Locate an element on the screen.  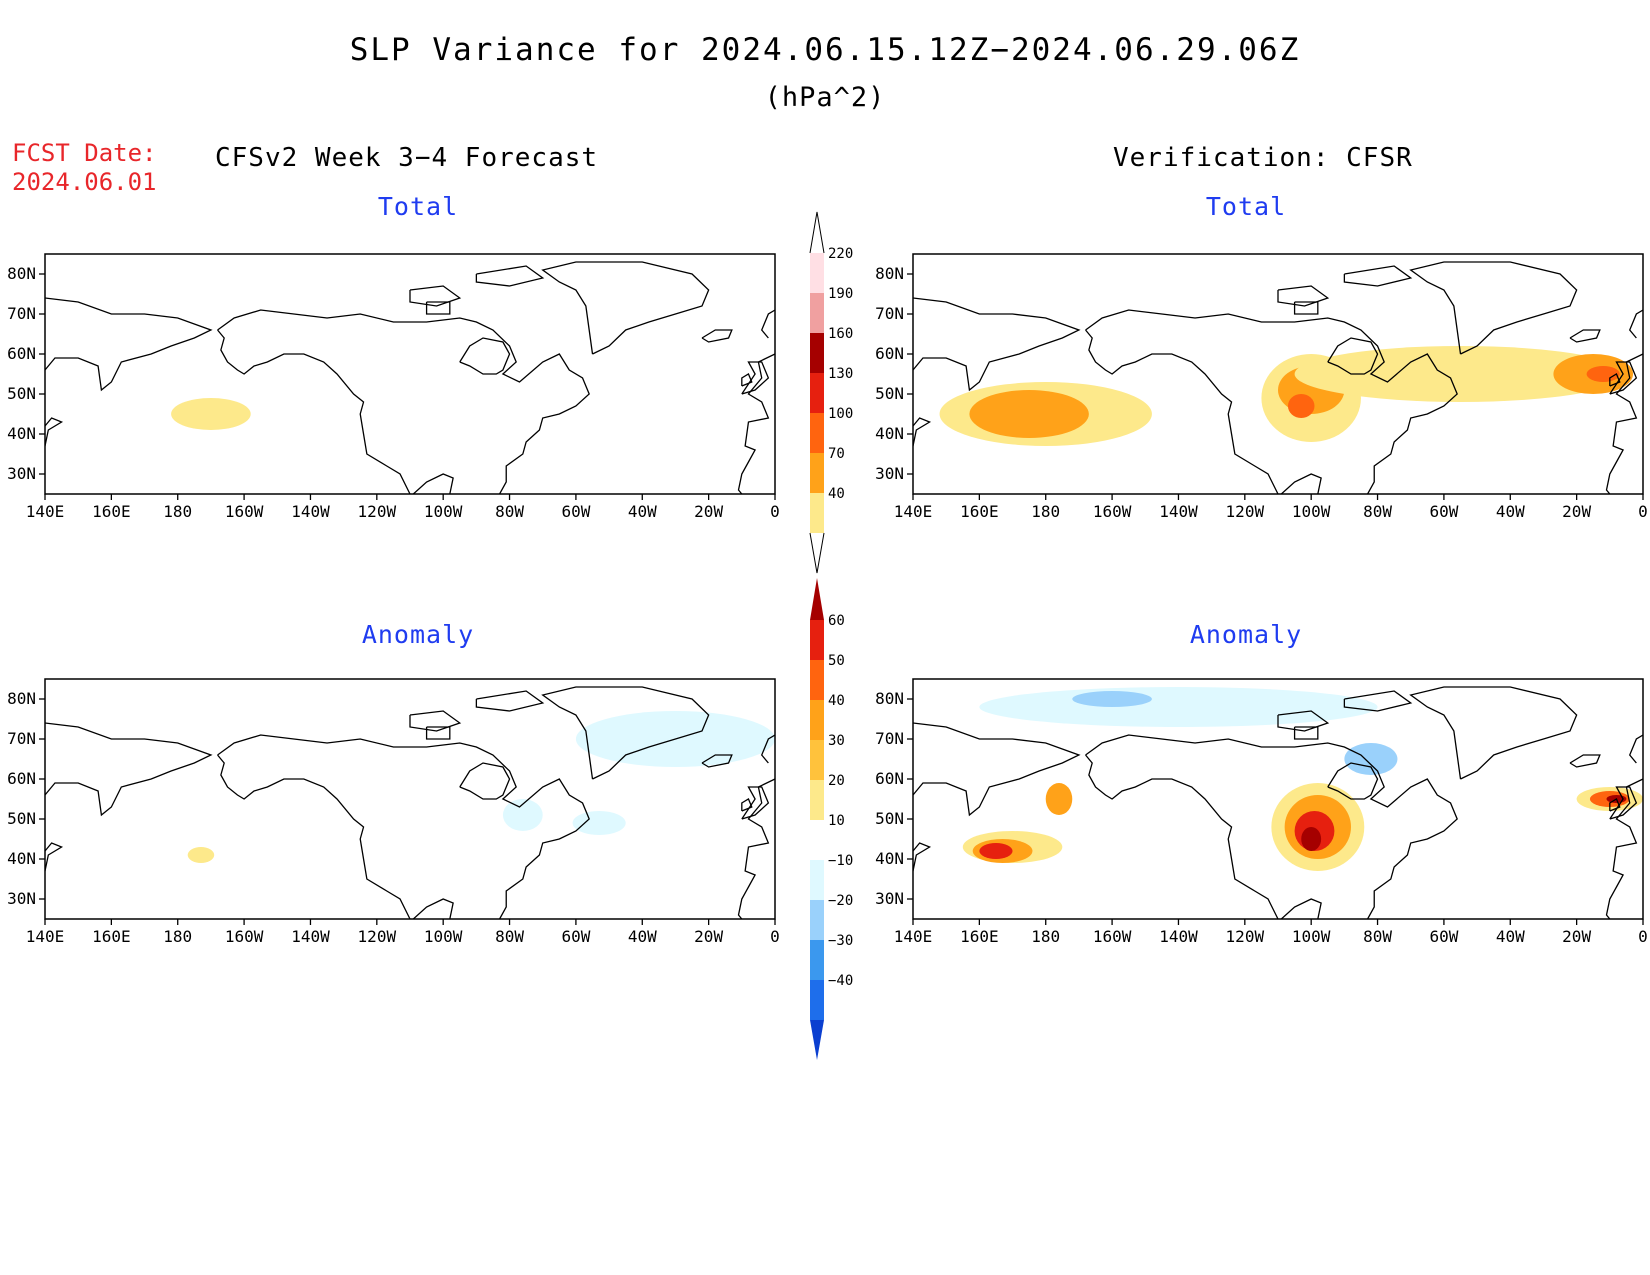
colorbar-total: 40 70 100 130 160 190 220 is located at coordinates (831, 392).